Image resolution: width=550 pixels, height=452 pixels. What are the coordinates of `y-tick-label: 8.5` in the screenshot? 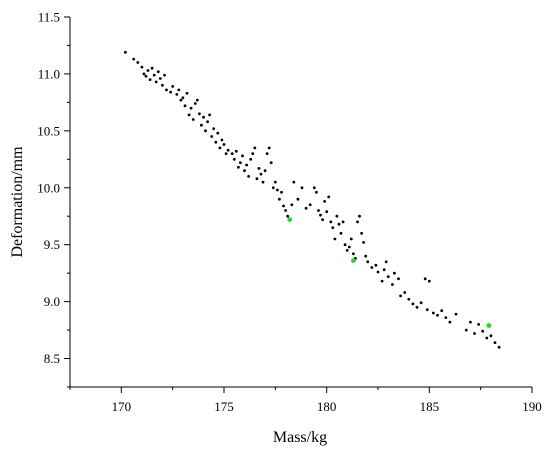 It's located at (52, 358).